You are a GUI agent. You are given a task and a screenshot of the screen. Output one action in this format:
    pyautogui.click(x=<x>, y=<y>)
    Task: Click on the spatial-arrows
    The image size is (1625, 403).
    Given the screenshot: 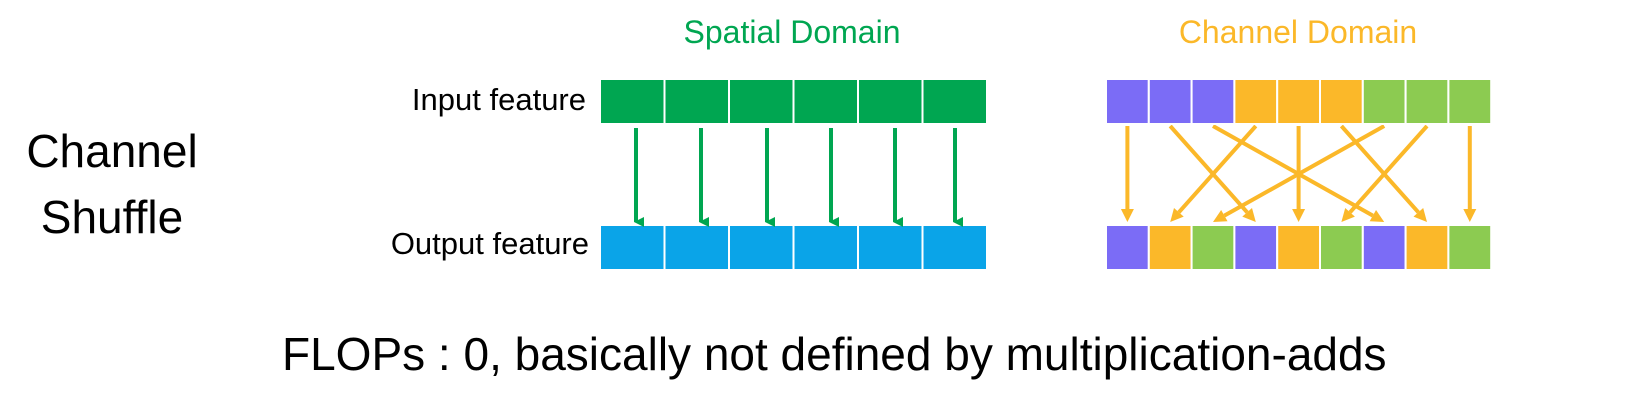 What is the action you would take?
    pyautogui.click(x=798, y=177)
    